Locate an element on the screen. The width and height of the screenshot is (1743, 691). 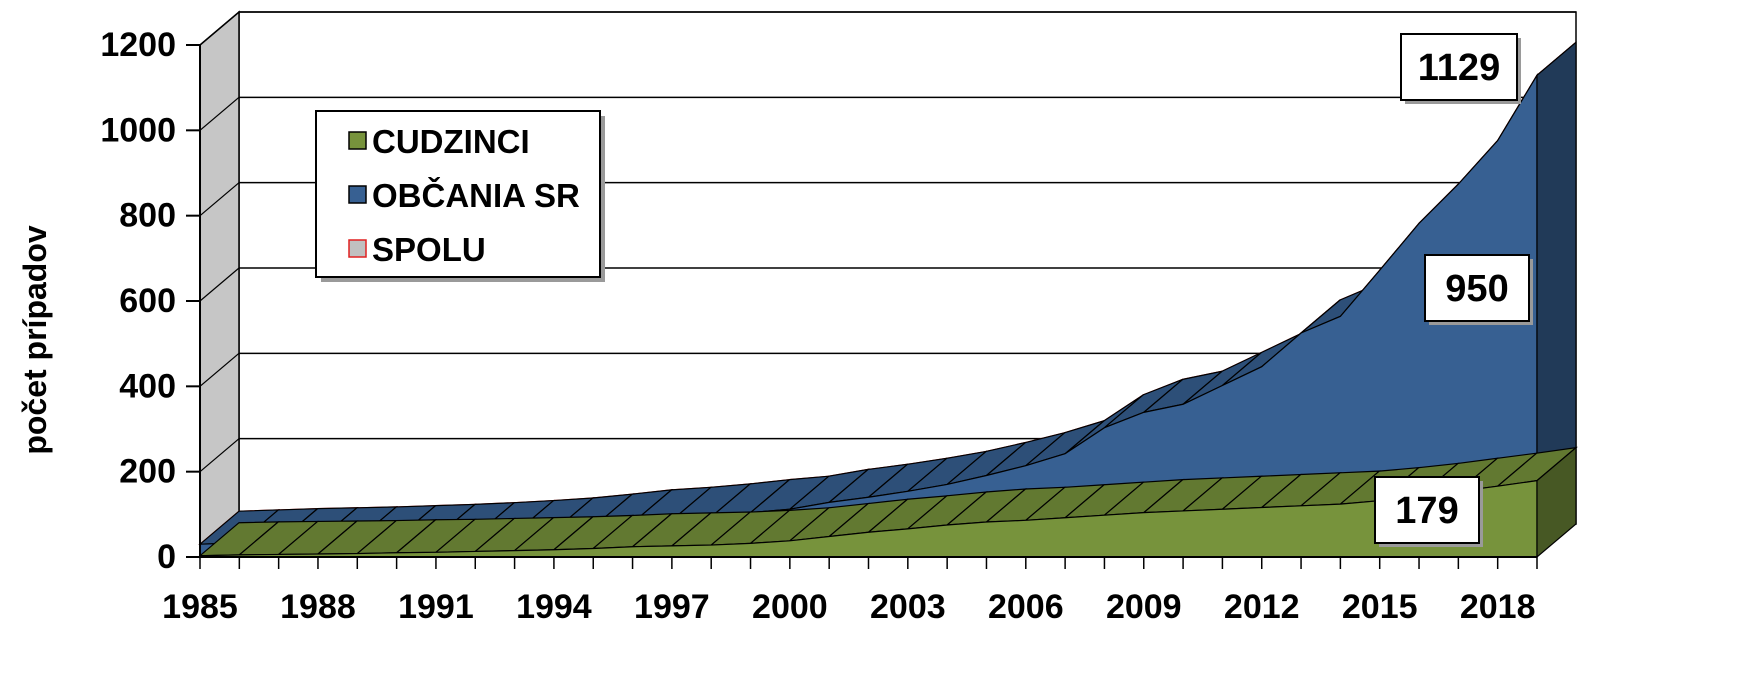
y-tick-labels: 0 200 400 600 800 1000 1200 is located at coordinates (138, 301).